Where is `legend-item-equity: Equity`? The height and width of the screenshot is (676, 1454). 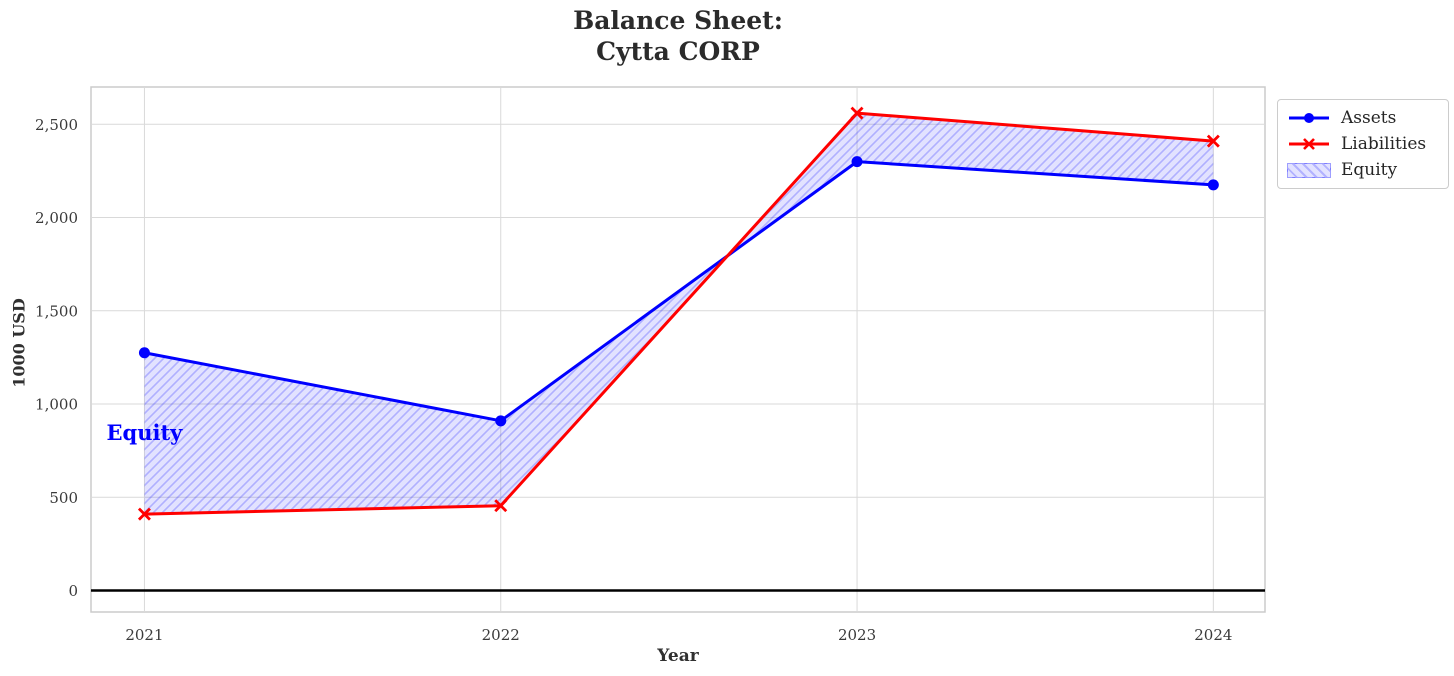 legend-item-equity: Equity is located at coordinates (1363, 170).